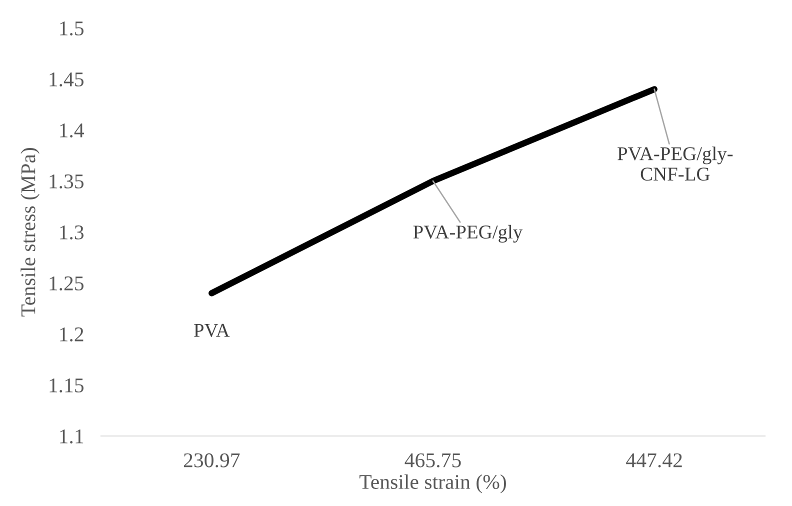  Describe the element at coordinates (675, 163) in the screenshot. I see `annotation: PVA-PEG/gly- CNF-LG` at that location.